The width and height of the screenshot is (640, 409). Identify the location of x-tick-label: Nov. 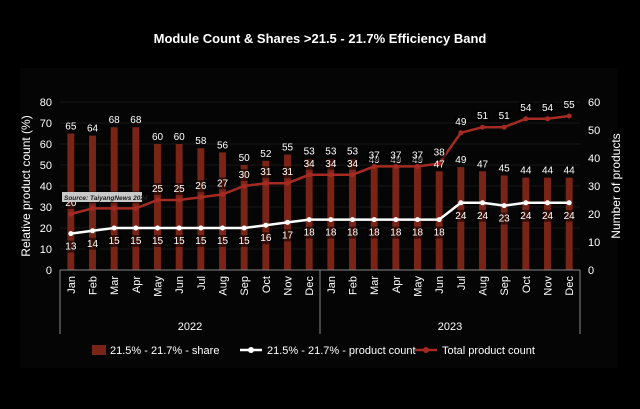
(289, 286).